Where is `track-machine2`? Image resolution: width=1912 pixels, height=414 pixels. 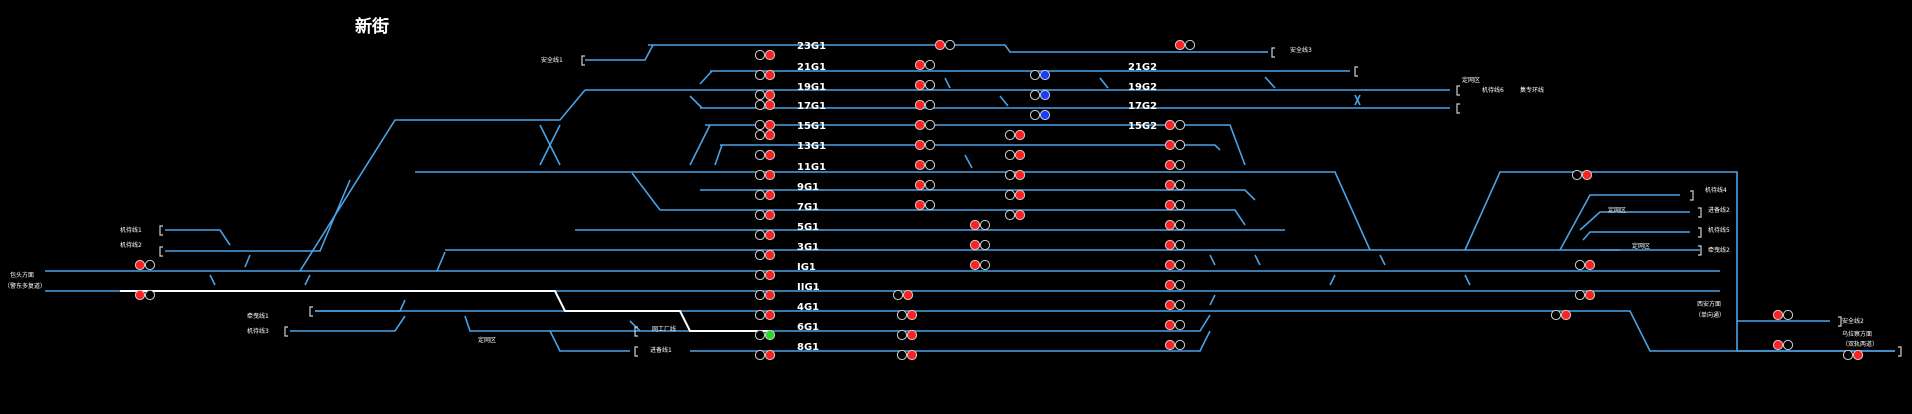
track-machine2 is located at coordinates (258, 215).